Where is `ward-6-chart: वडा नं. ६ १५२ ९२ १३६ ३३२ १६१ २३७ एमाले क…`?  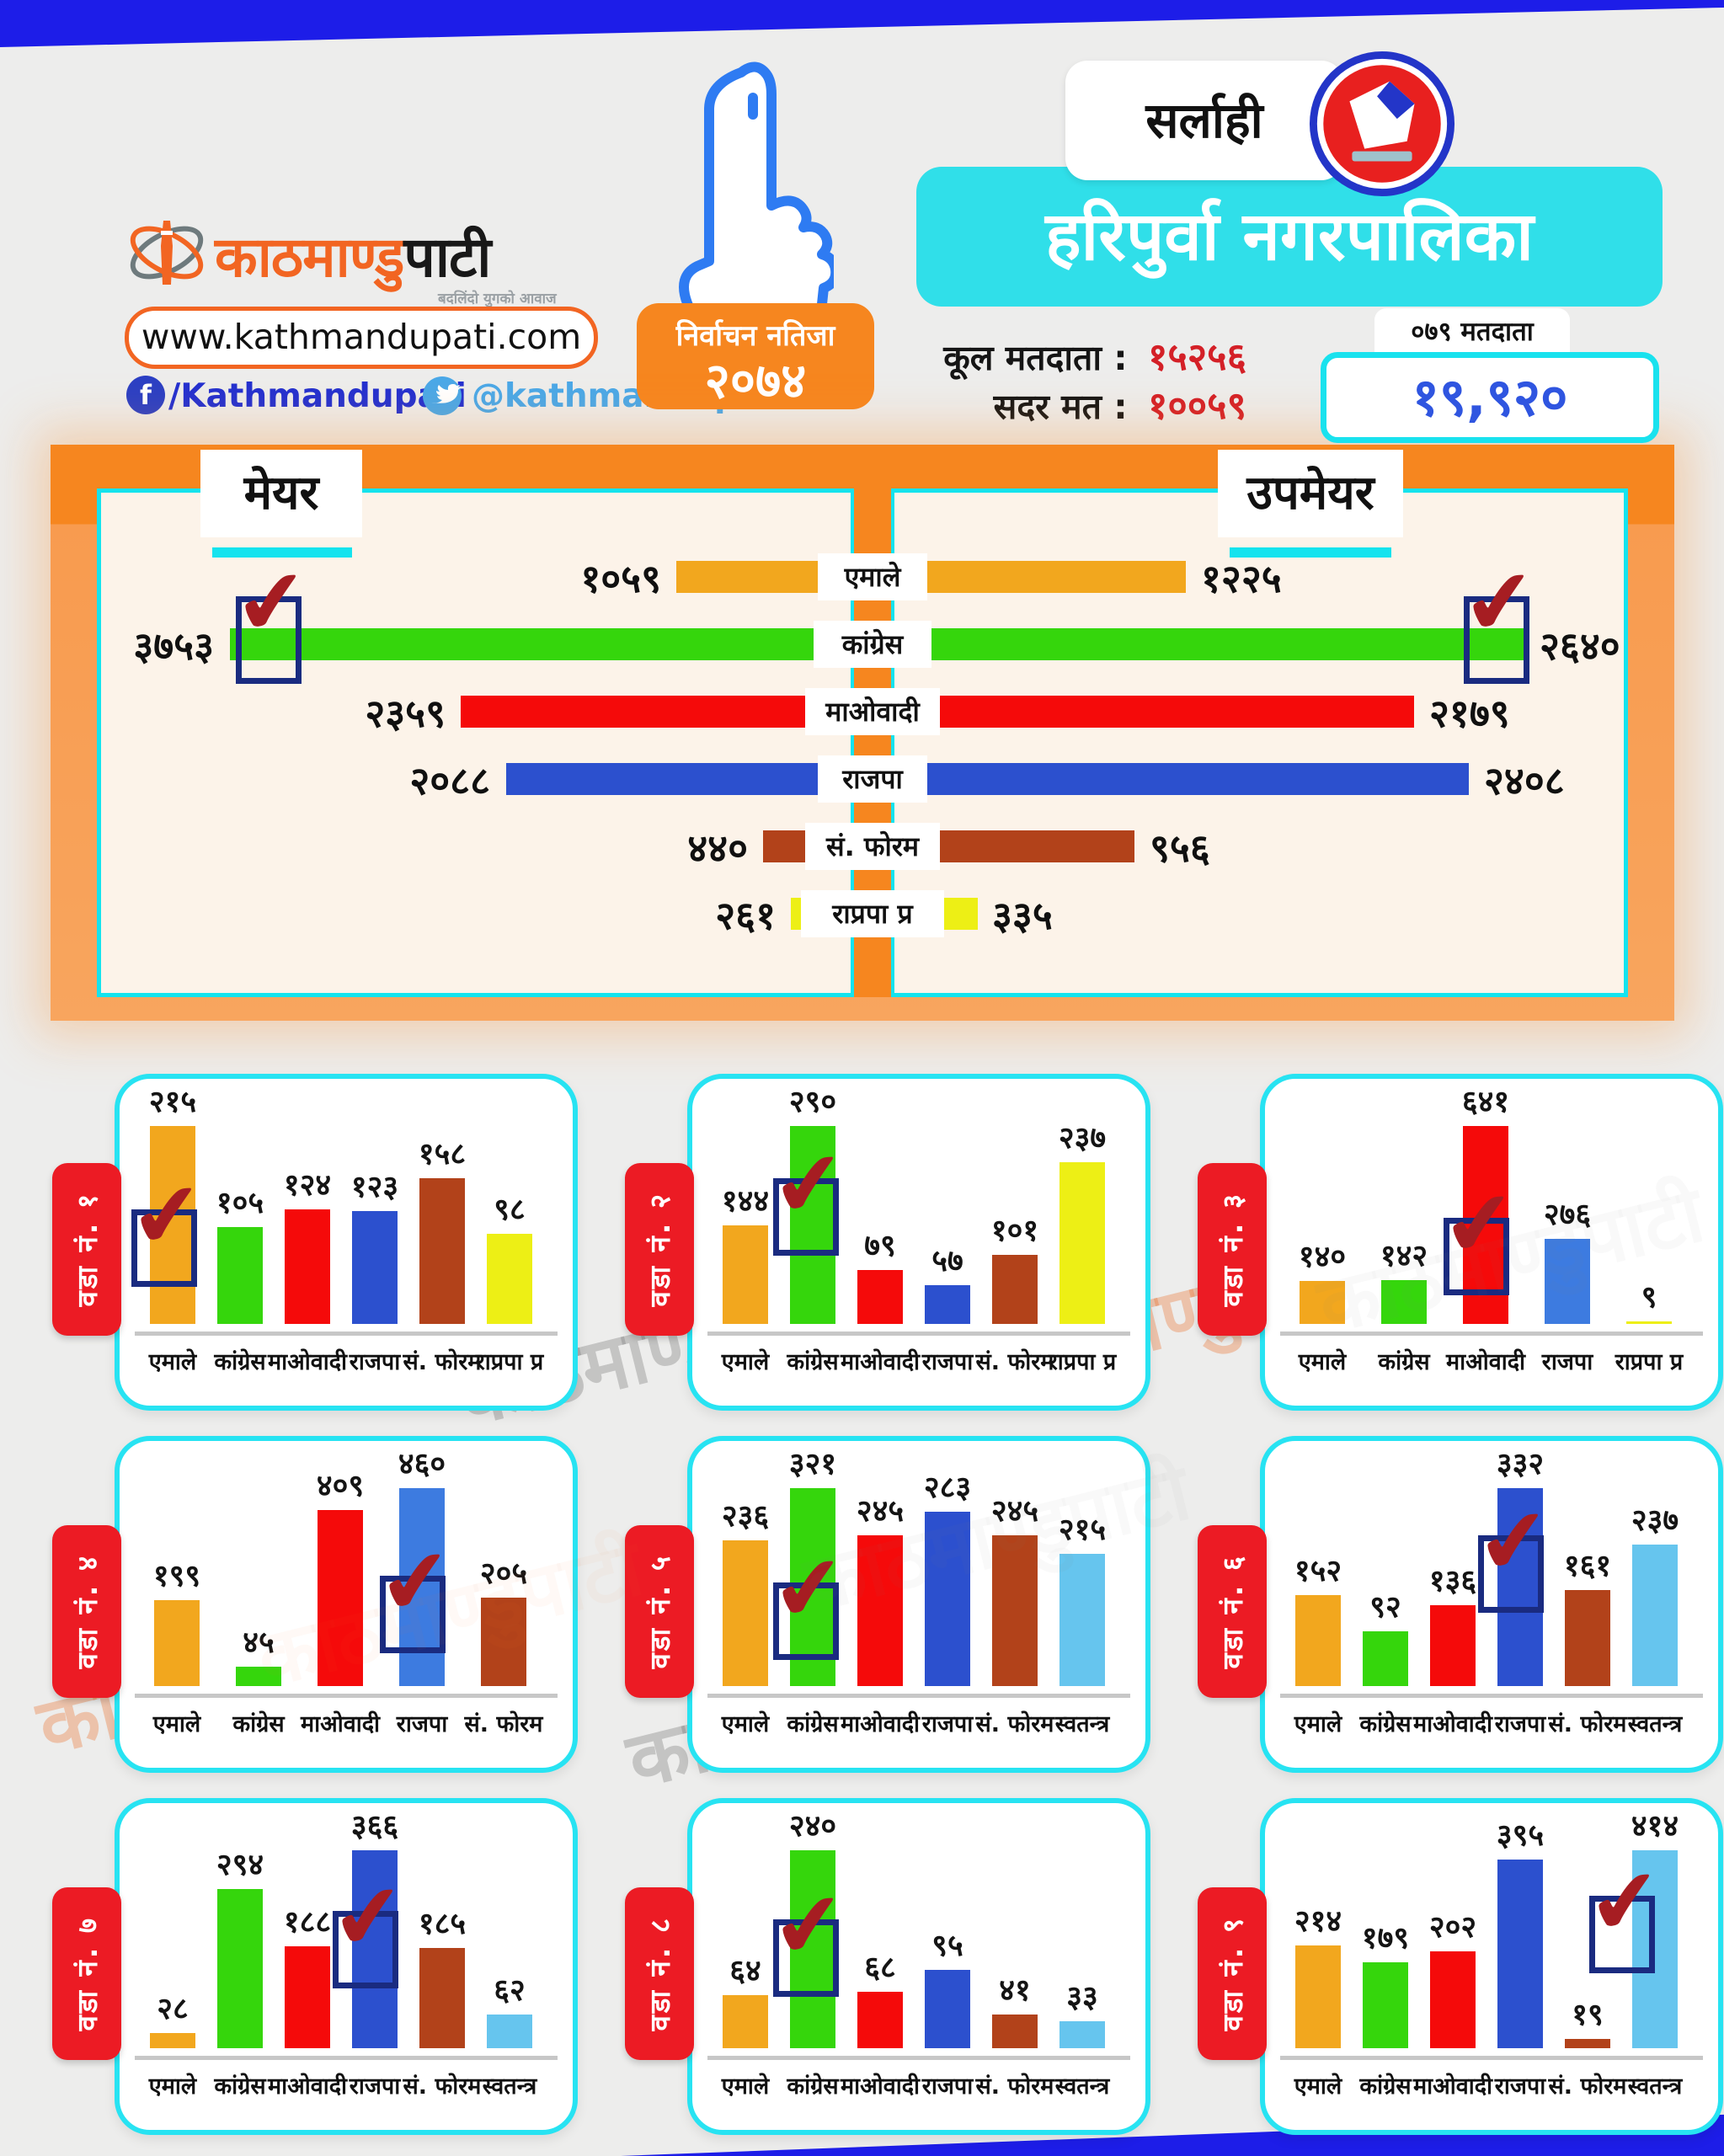
ward-6-chart: वडा नं. ६ १५२ ९२ १३६ ३३२ १६१ २३७ एमाले क… is located at coordinates (1460, 1604).